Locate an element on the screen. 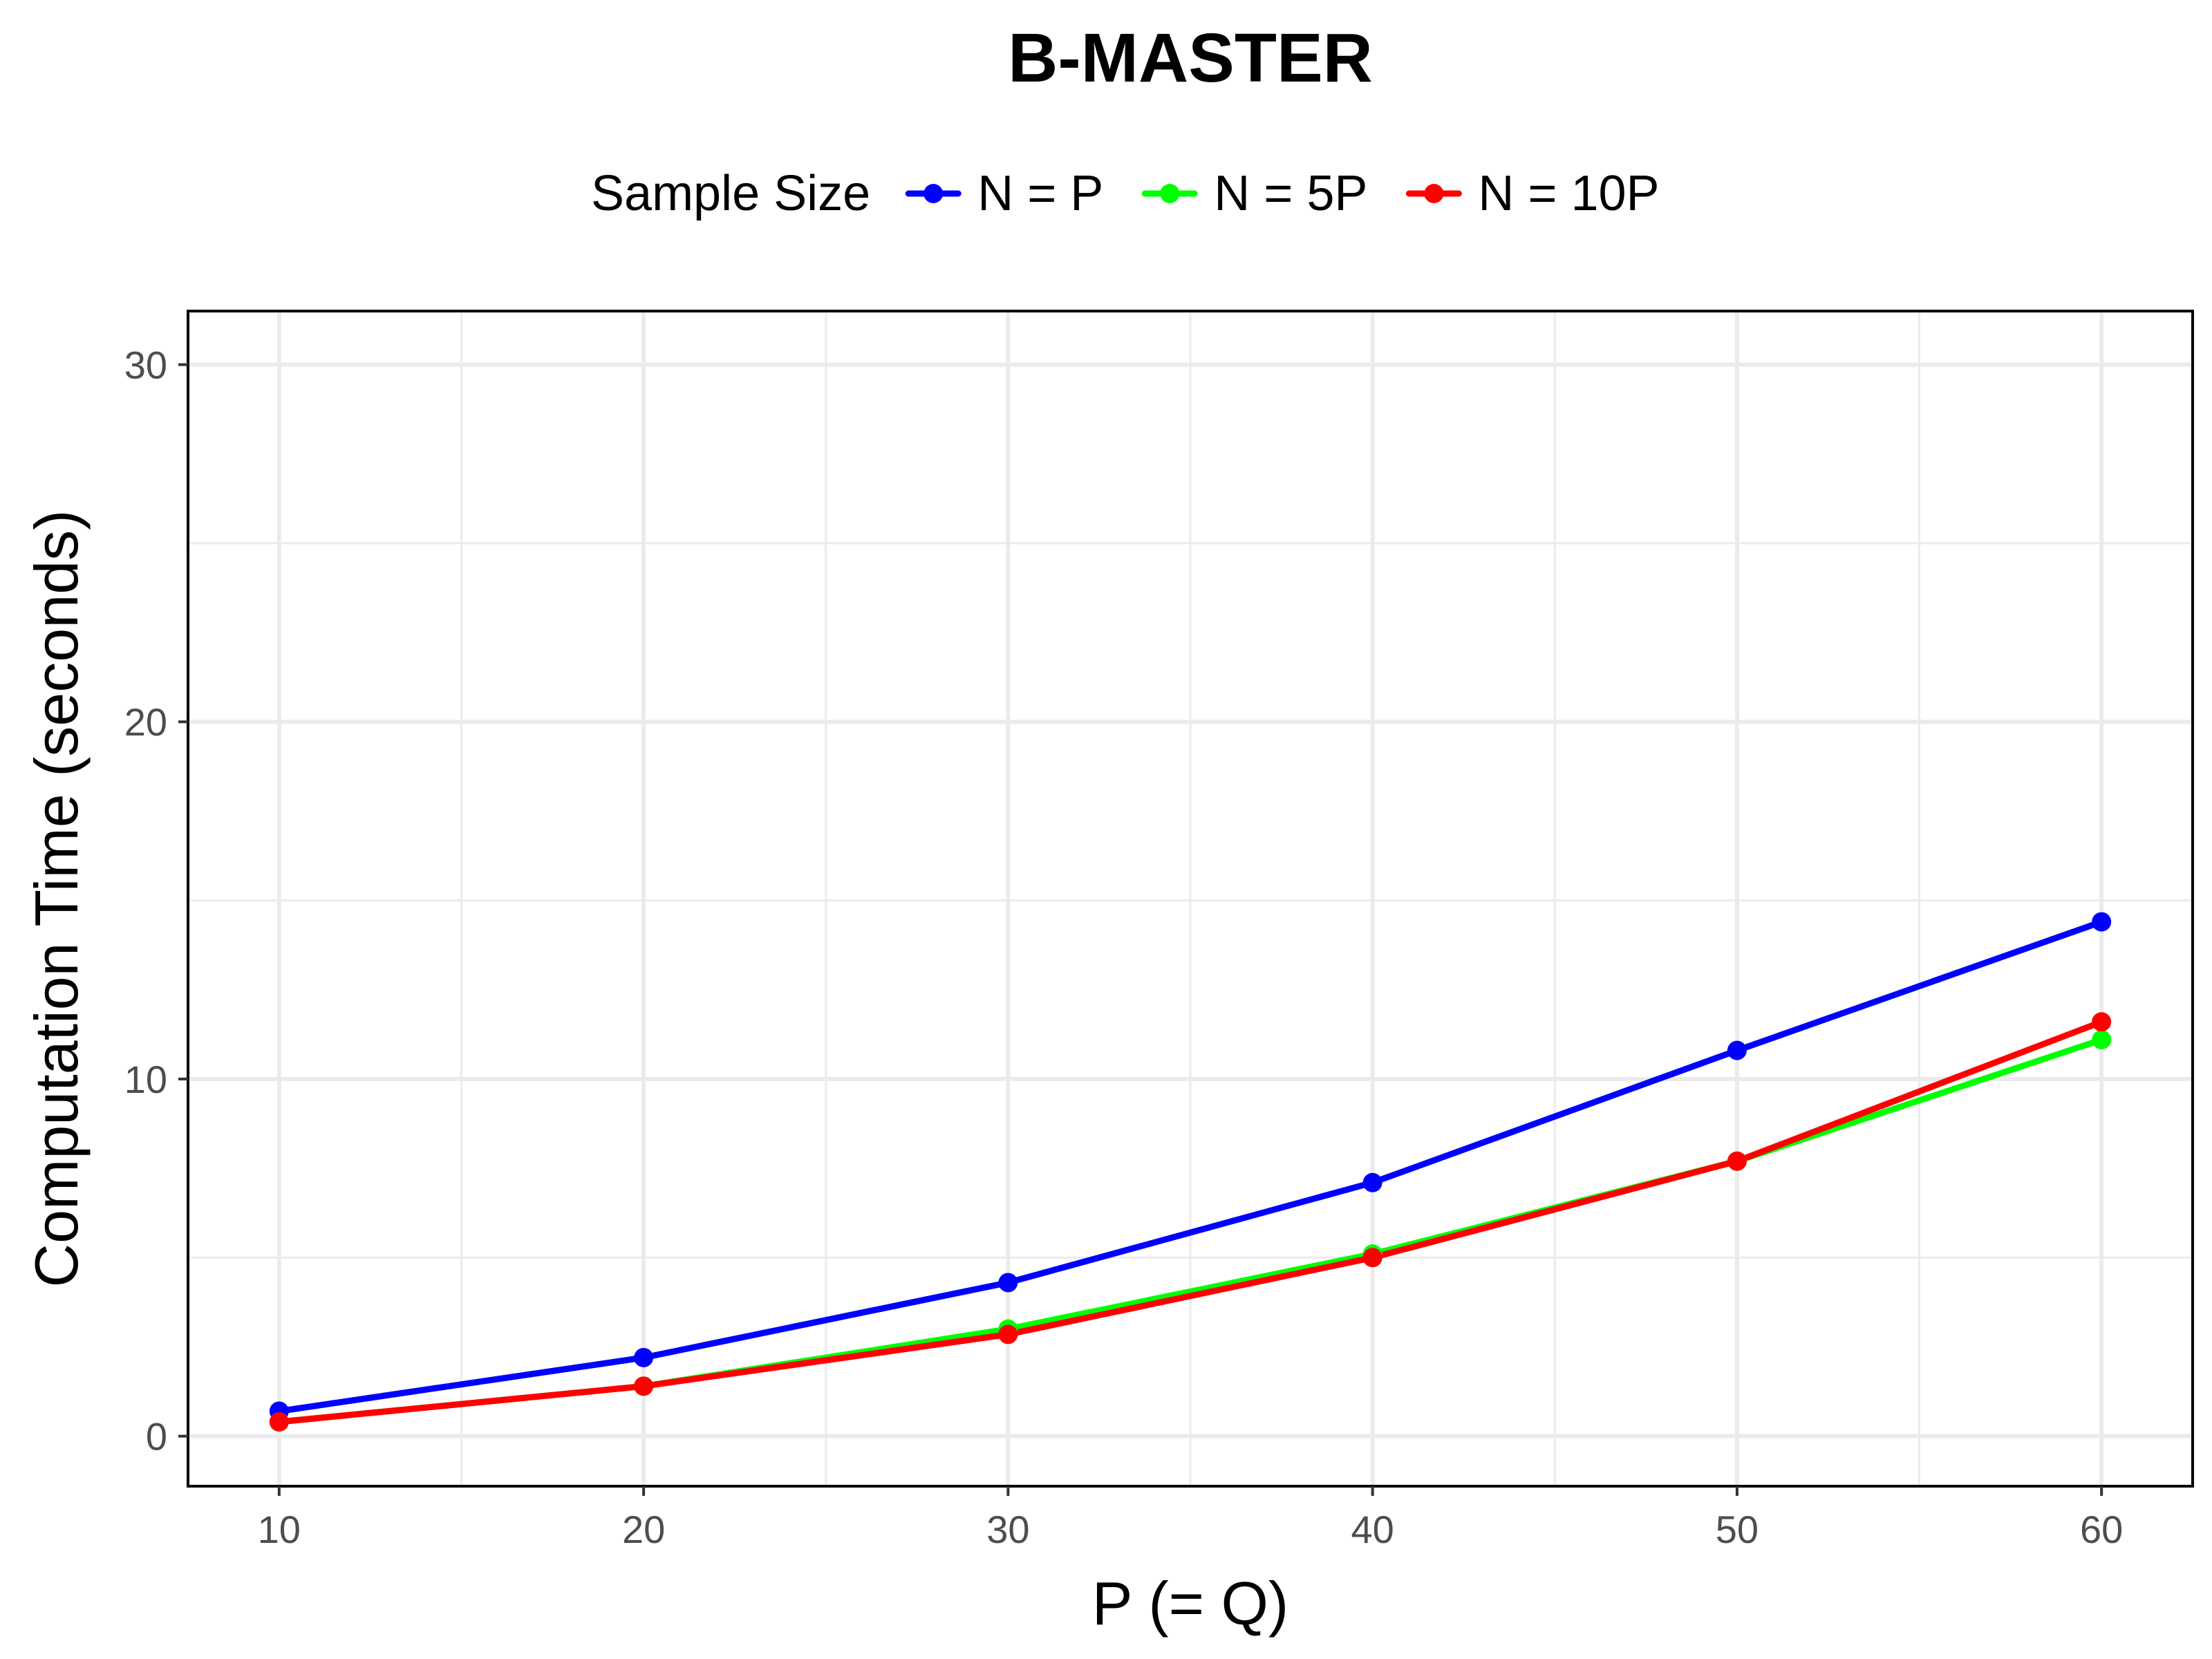 The height and width of the screenshot is (1659, 2212). x-tick-label: 50 is located at coordinates (1737, 1530).